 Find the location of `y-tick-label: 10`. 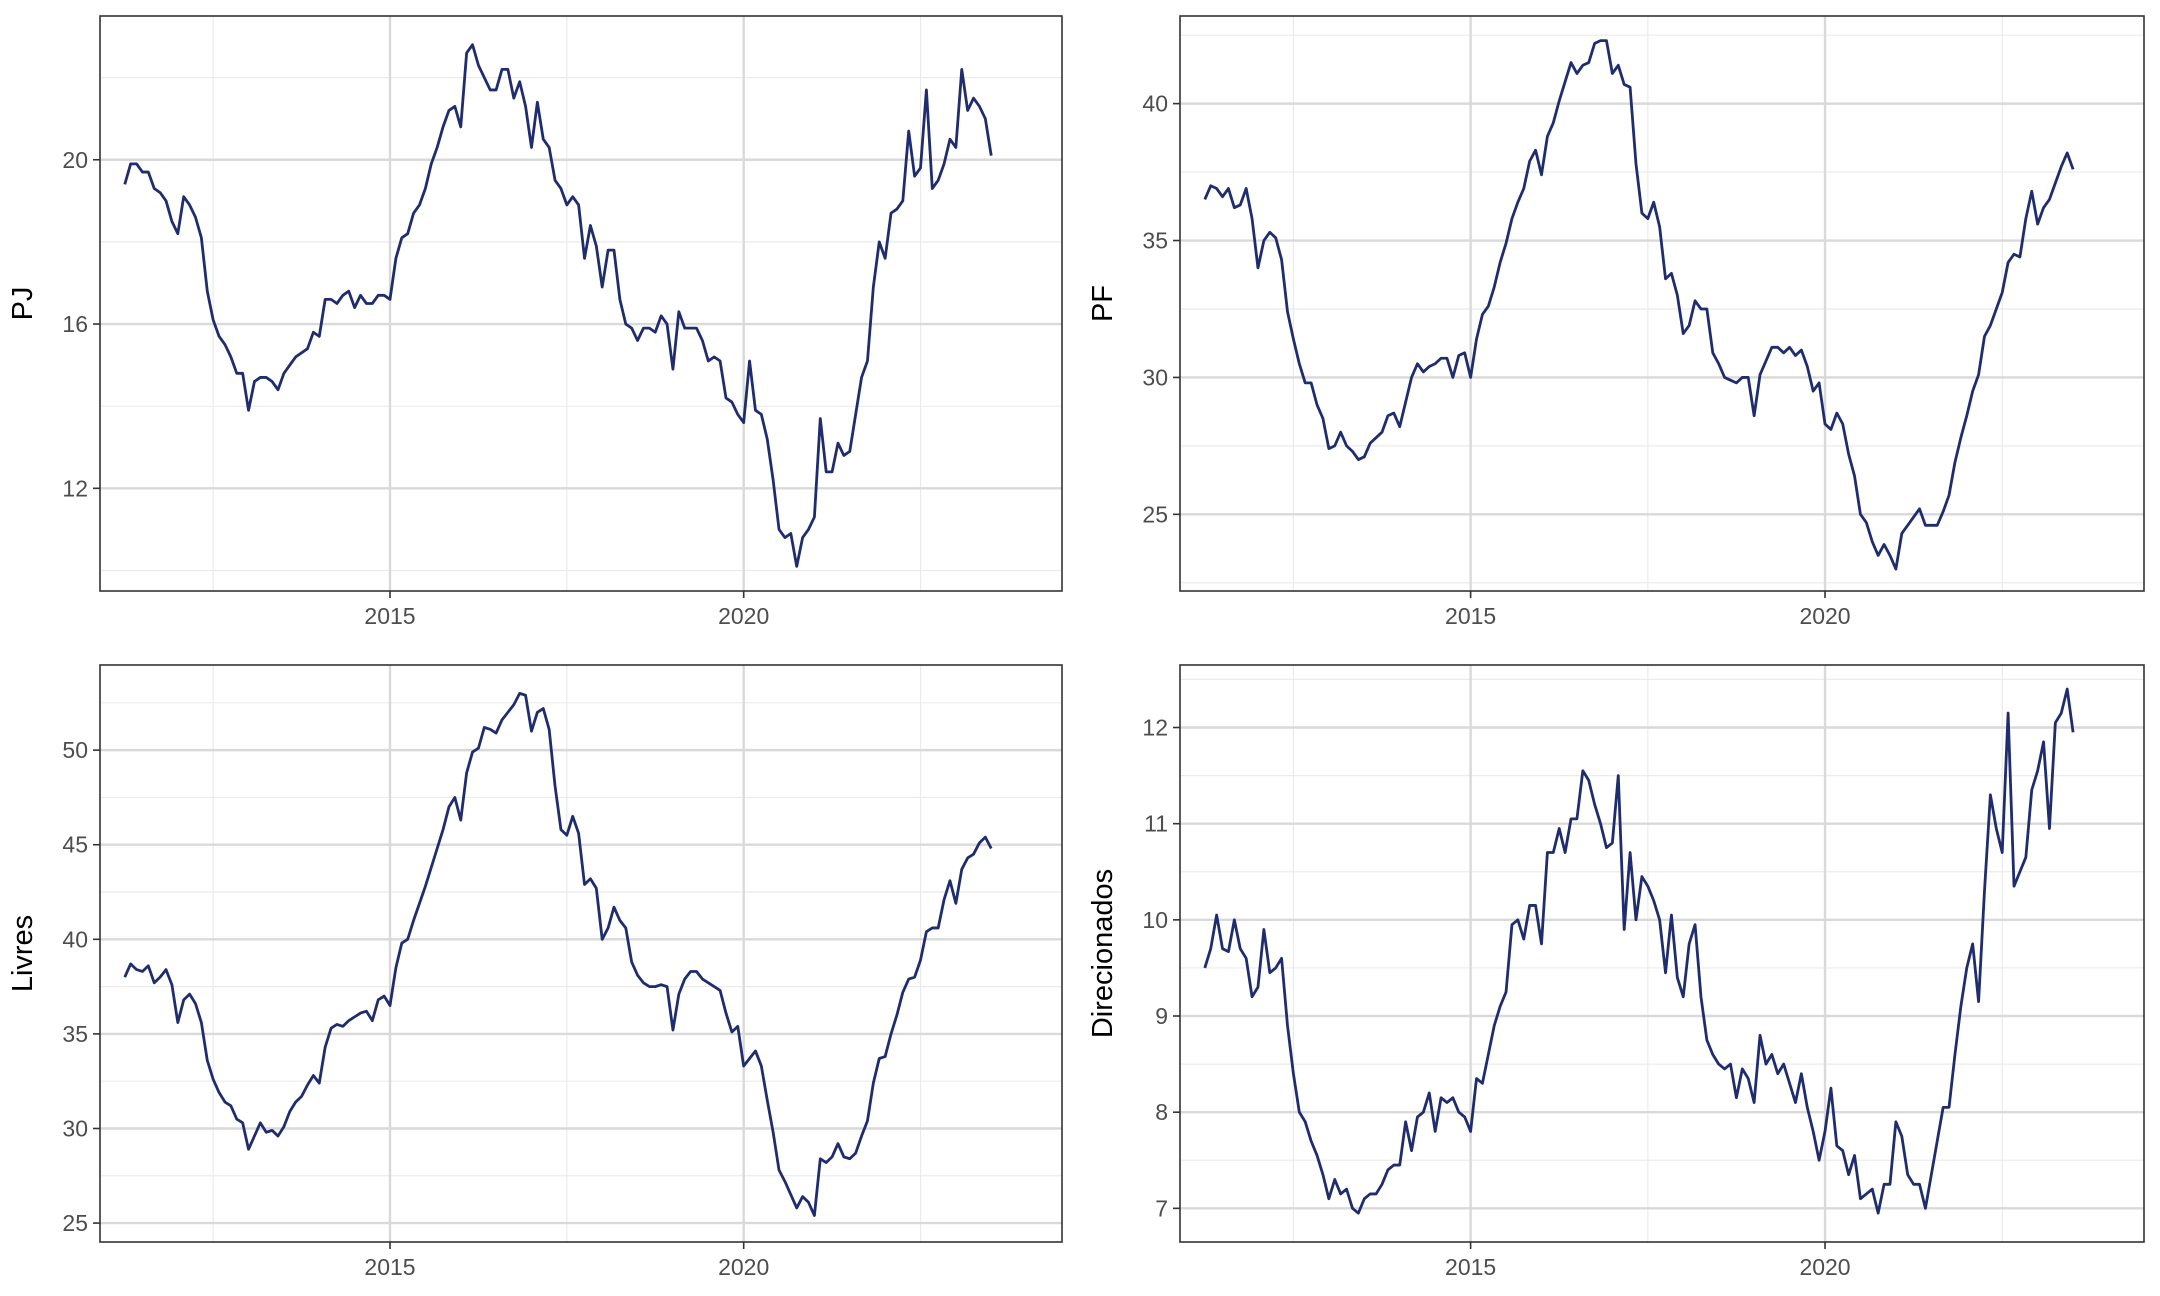

y-tick-label: 10 is located at coordinates (1155, 920).